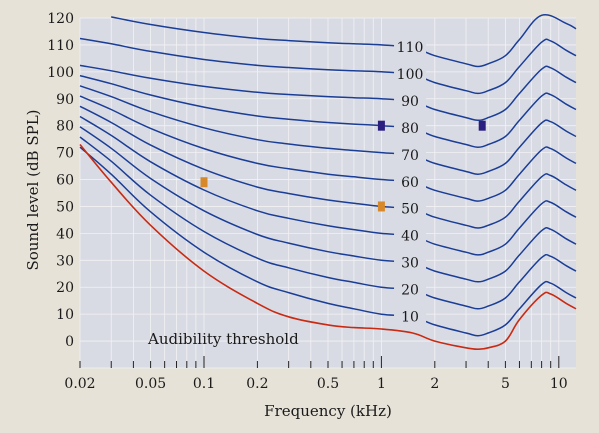  Describe the element at coordinates (60, 19) in the screenshot. I see `y-tick-label: 120` at that location.